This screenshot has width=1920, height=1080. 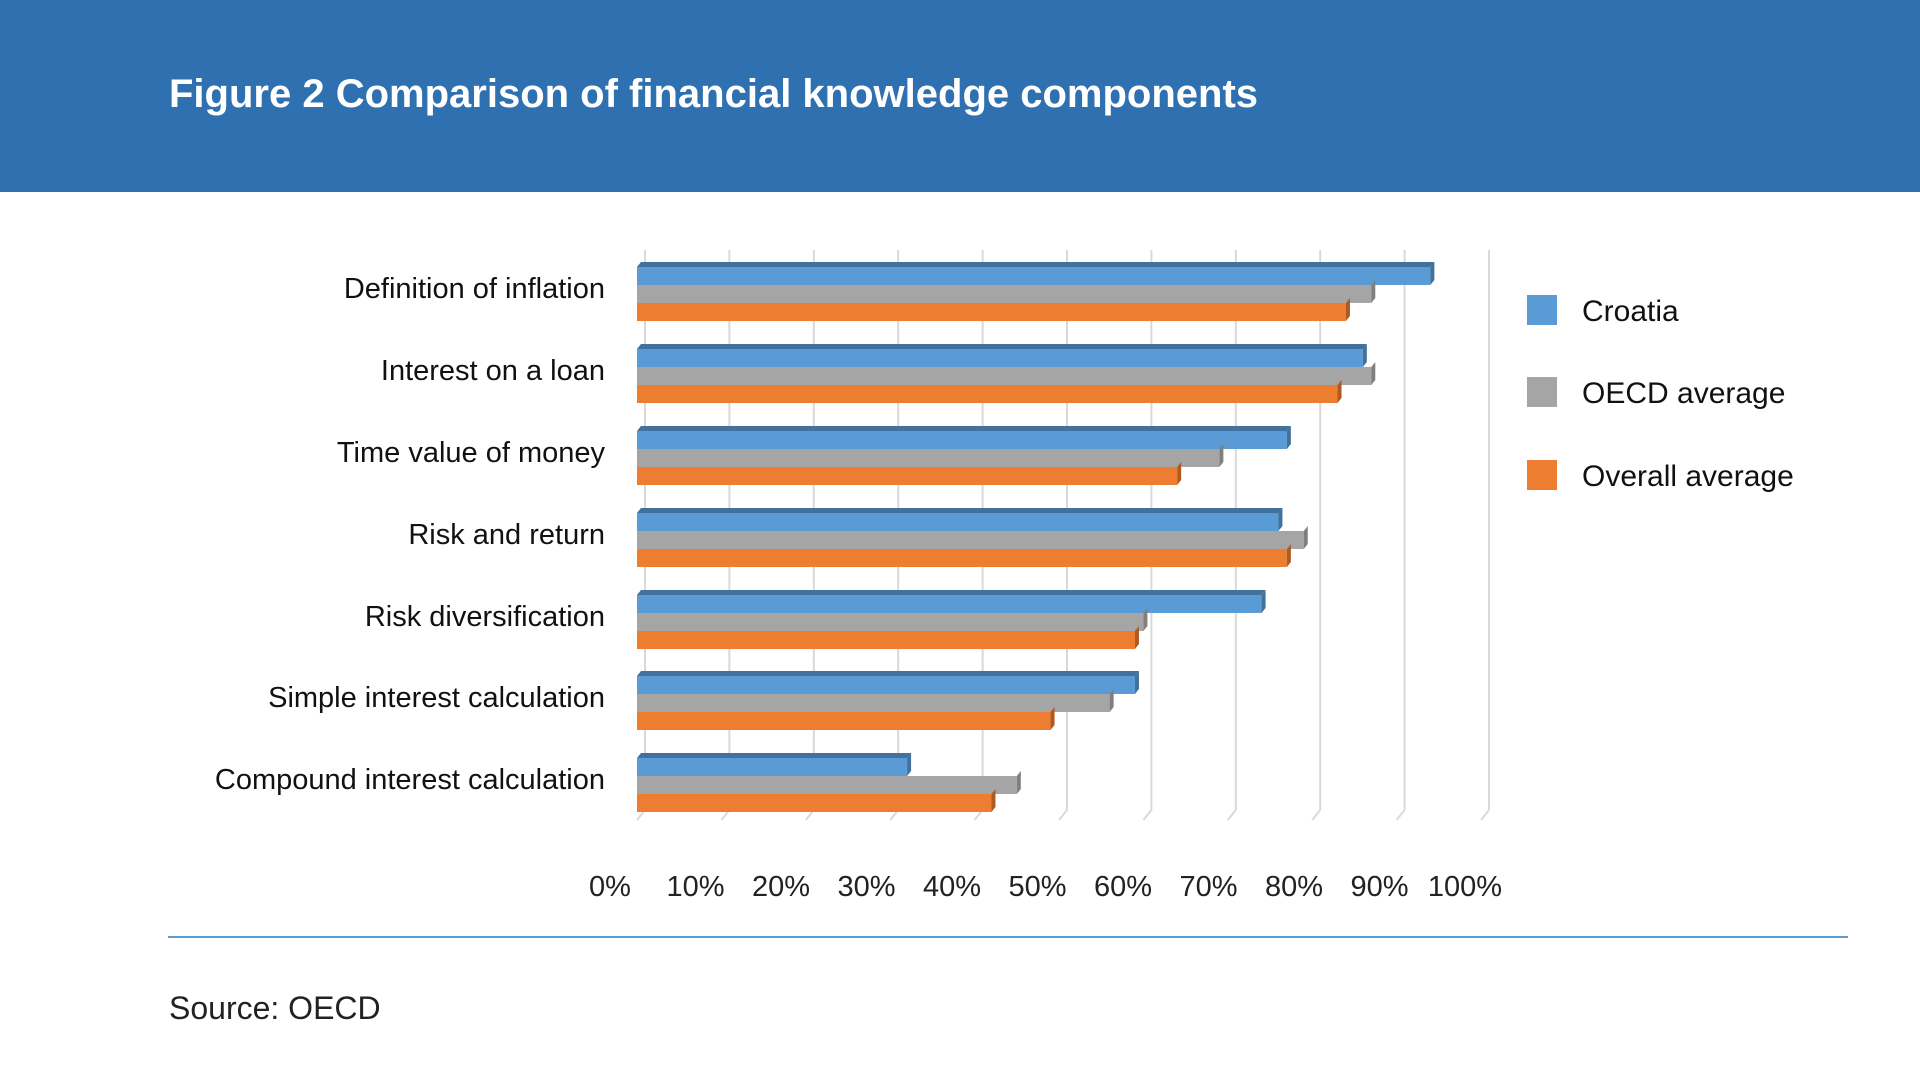 What do you see at coordinates (493, 371) in the screenshot?
I see `category-label: Interest on a loan` at bounding box center [493, 371].